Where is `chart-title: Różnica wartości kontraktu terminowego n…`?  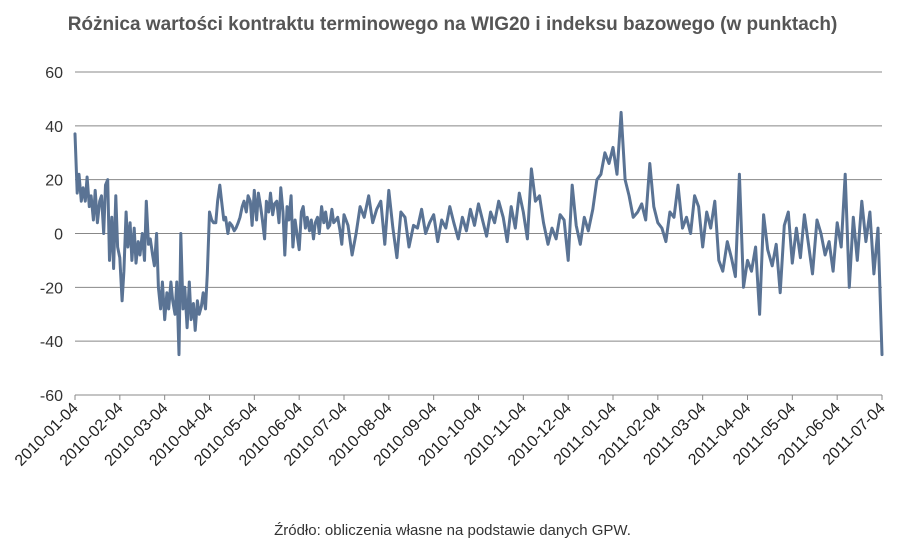 chart-title: Różnica wartości kontraktu terminowego n… is located at coordinates (452, 24).